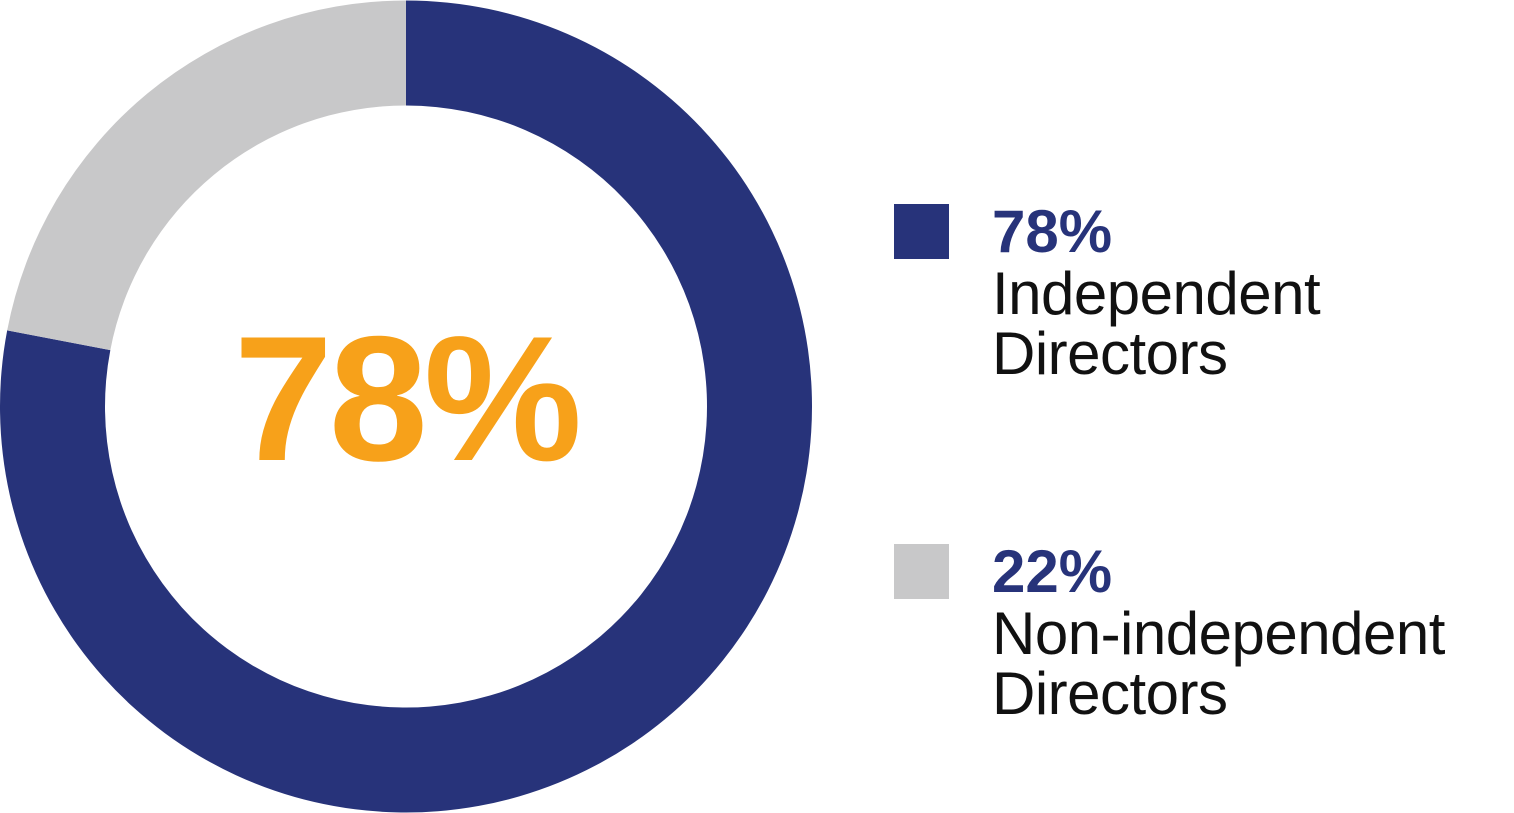 Image resolution: width=1514 pixels, height=813 pixels. I want to click on legend-text-non-independent: 22% Non-independent Directors, so click(1253, 632).